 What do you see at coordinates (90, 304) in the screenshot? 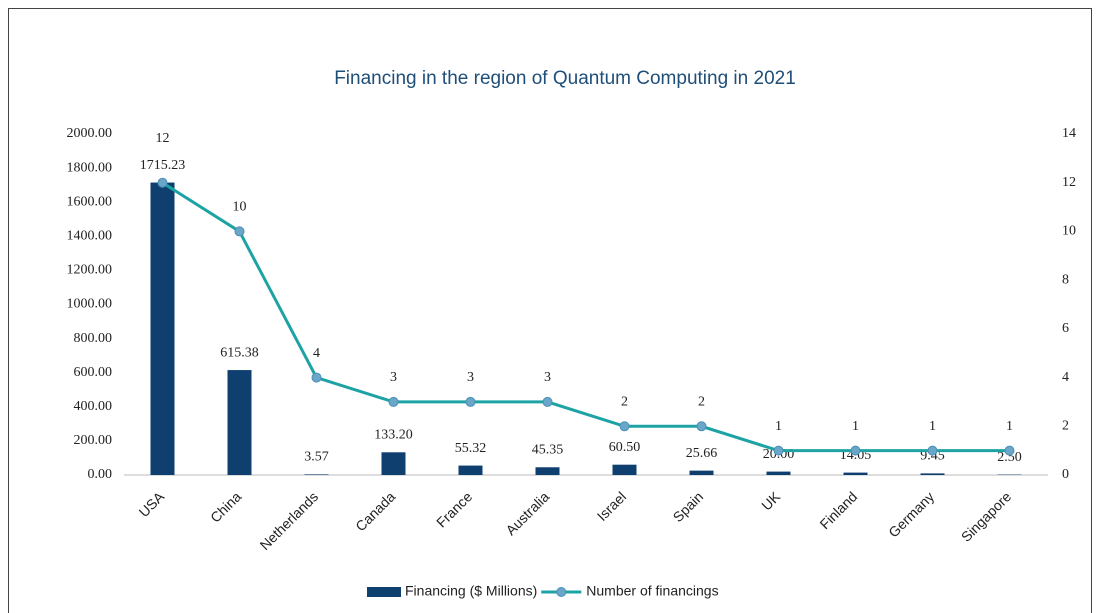
I see `y-tick-label: 1000.00` at bounding box center [90, 304].